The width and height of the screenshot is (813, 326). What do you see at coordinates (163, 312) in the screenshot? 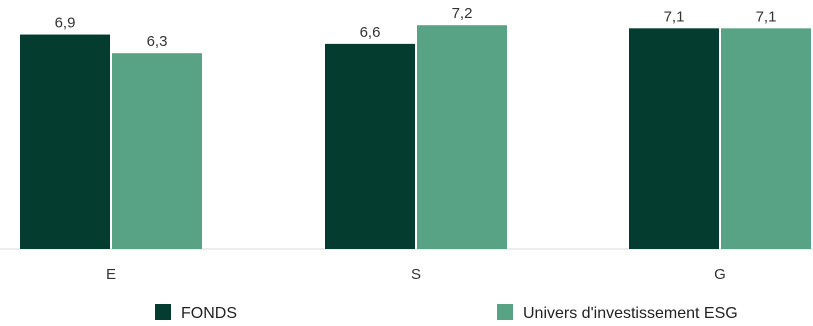
I see `legend-swatch-fonds` at bounding box center [163, 312].